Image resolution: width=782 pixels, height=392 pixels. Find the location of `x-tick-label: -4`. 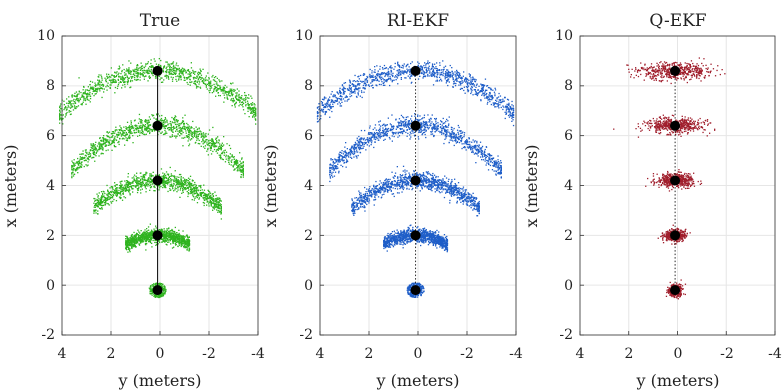

x-tick-label: -4 is located at coordinates (516, 354).